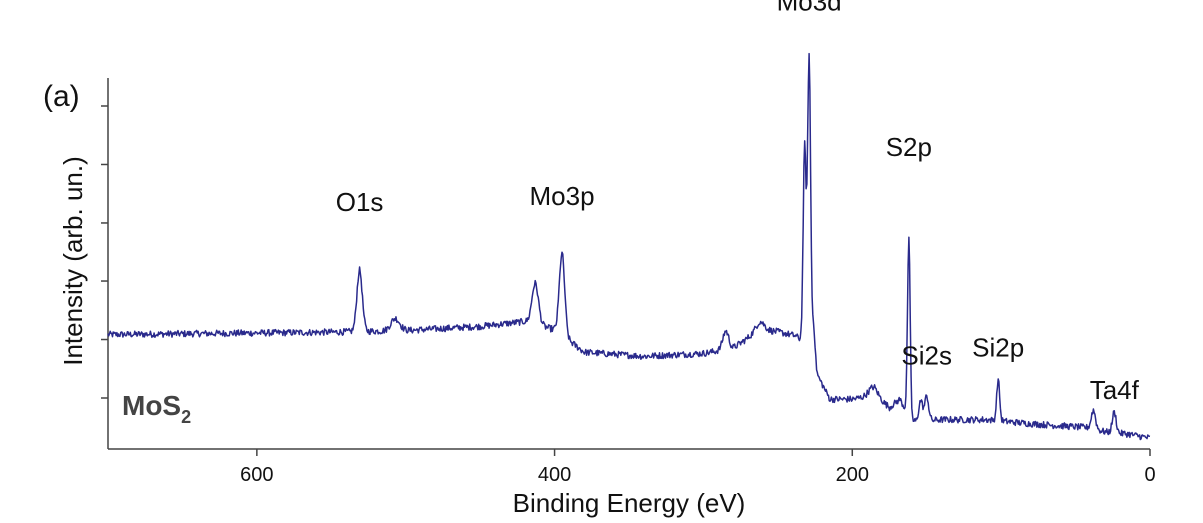 The width and height of the screenshot is (1203, 523). I want to click on x-tick-label-0: 0, so click(1149, 475).